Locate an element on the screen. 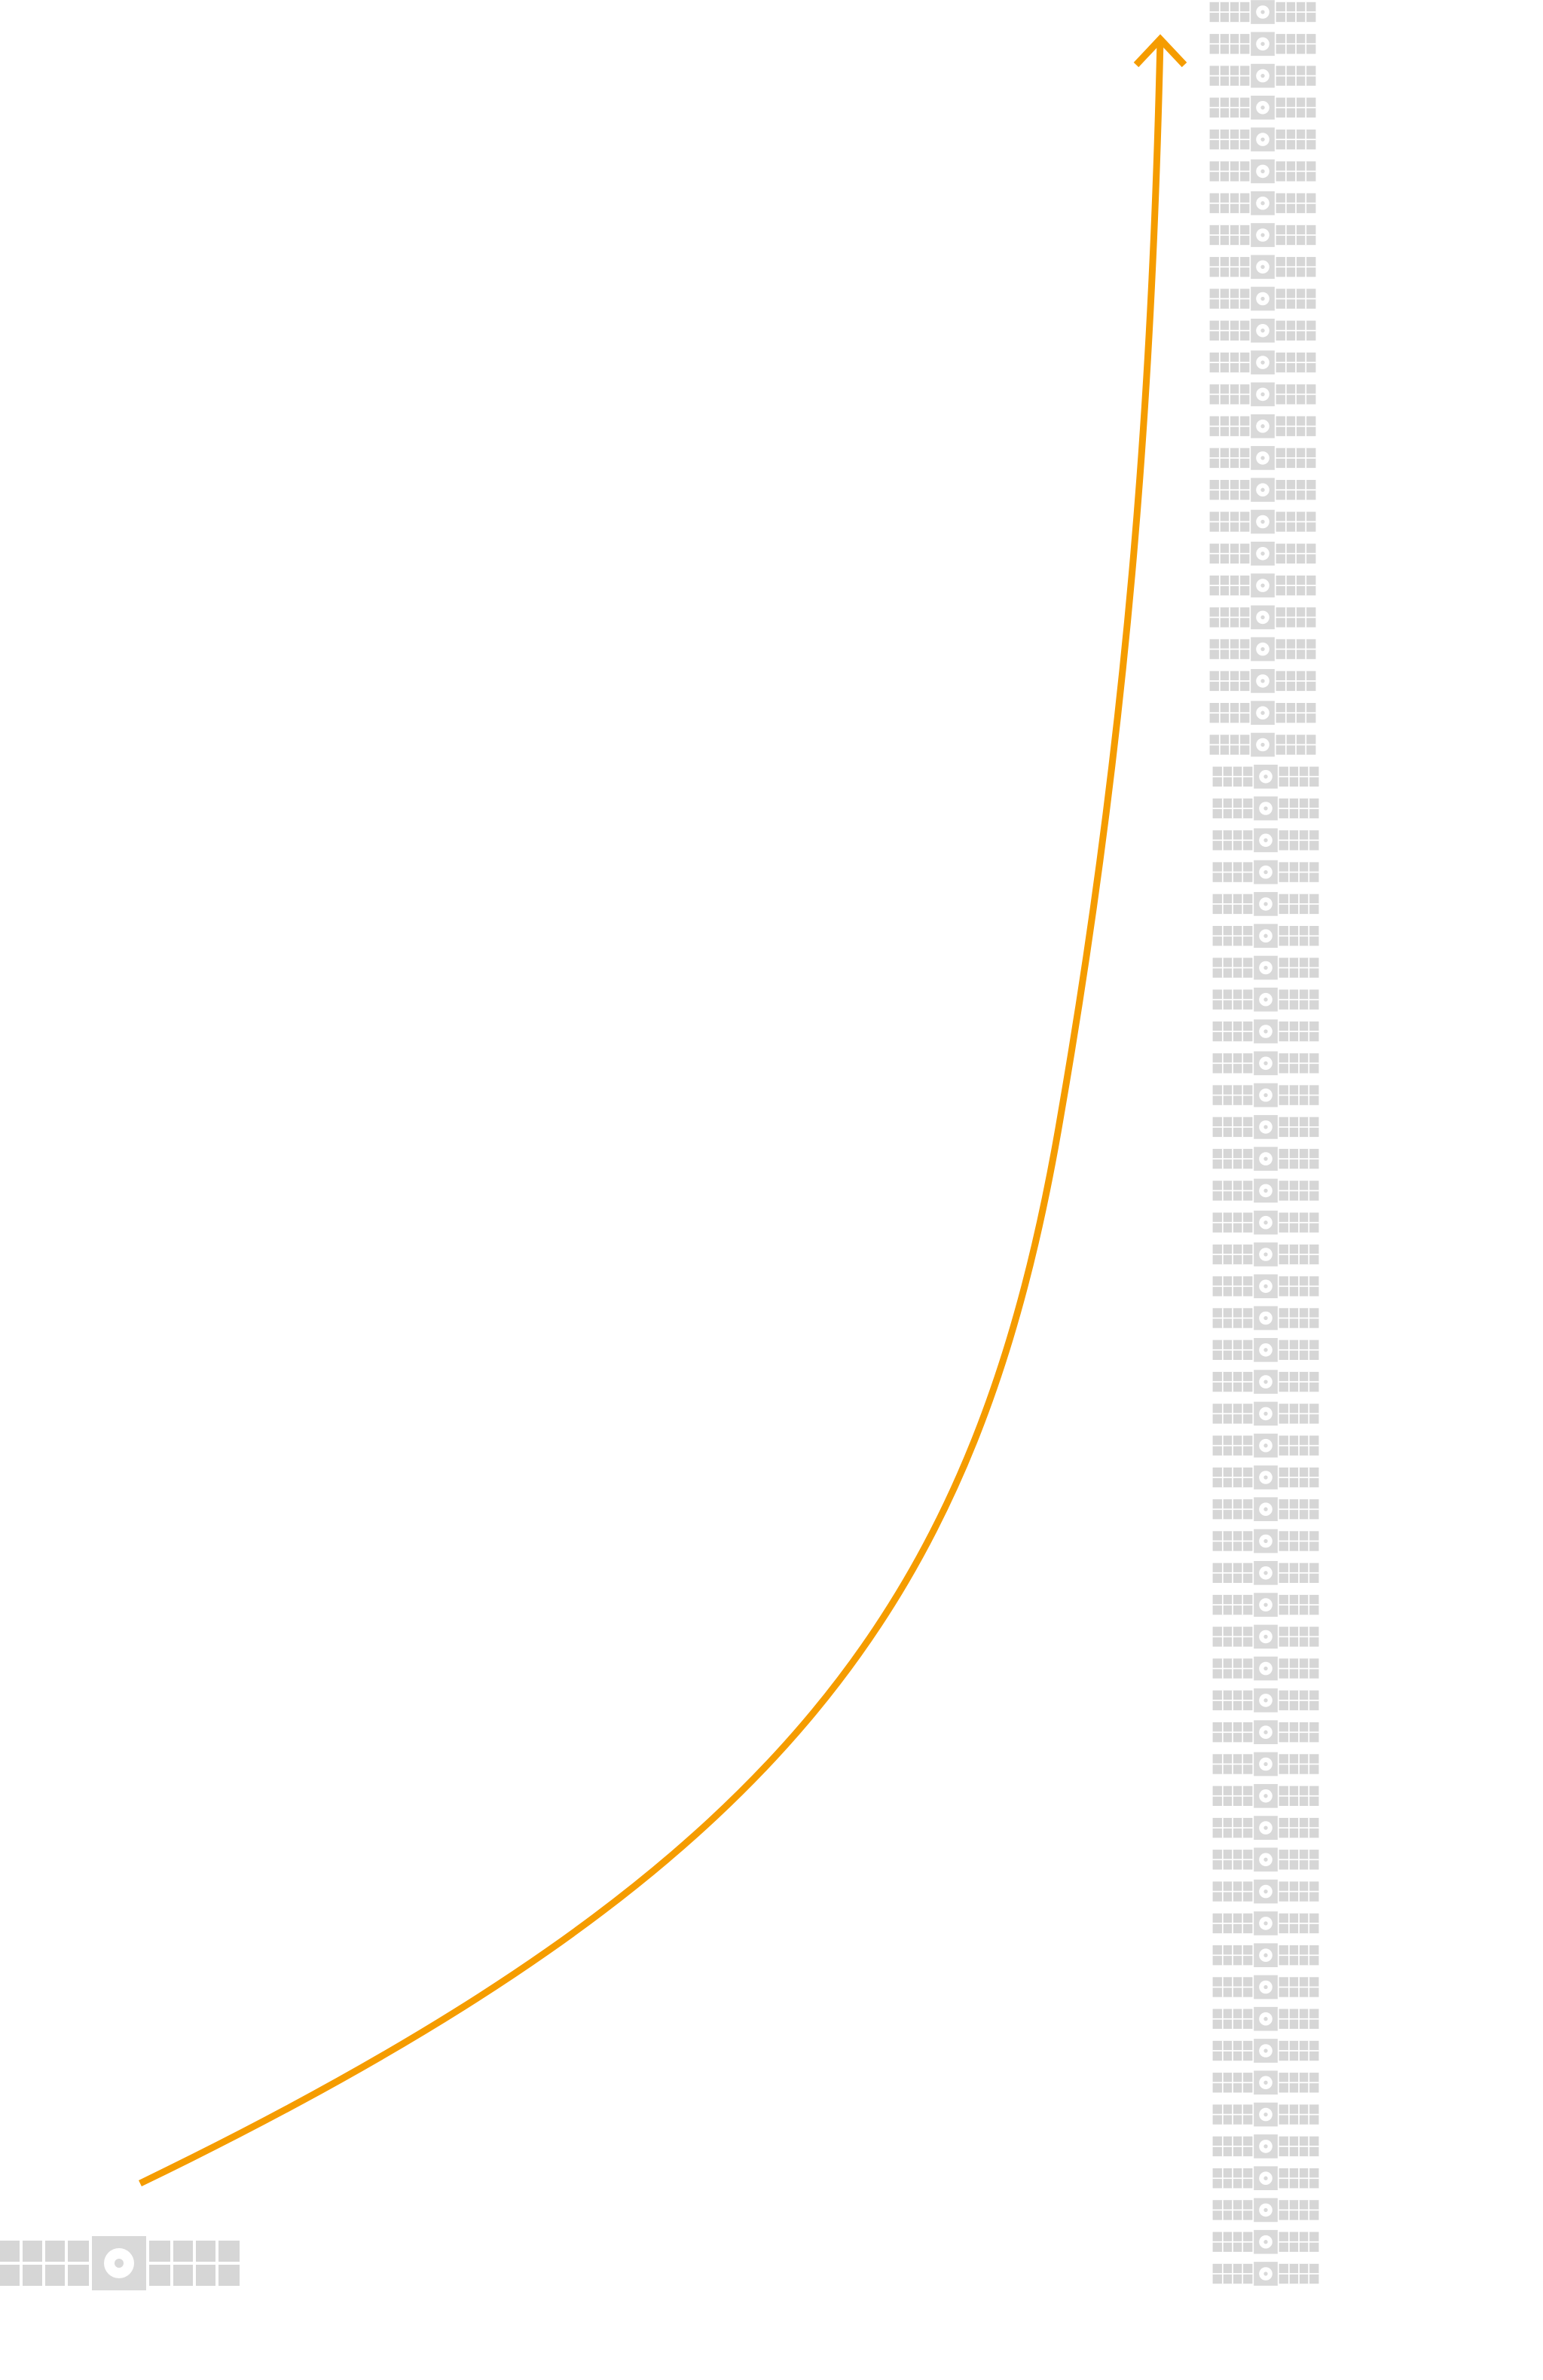 The height and width of the screenshot is (2380, 1543). start-satellite-group is located at coordinates (120, 2263).